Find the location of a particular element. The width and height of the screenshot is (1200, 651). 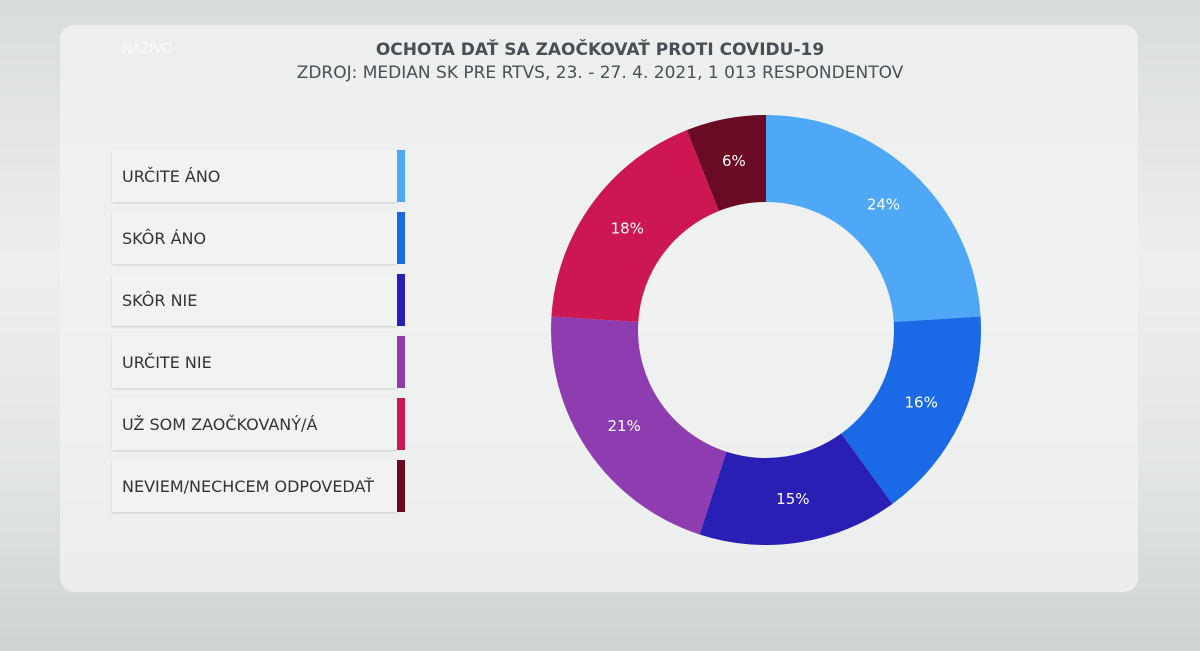

chart-title: OCHOTA DAŤ SA ZAOČKOVAŤ PROTI COVIDU-19 is located at coordinates (600, 50).